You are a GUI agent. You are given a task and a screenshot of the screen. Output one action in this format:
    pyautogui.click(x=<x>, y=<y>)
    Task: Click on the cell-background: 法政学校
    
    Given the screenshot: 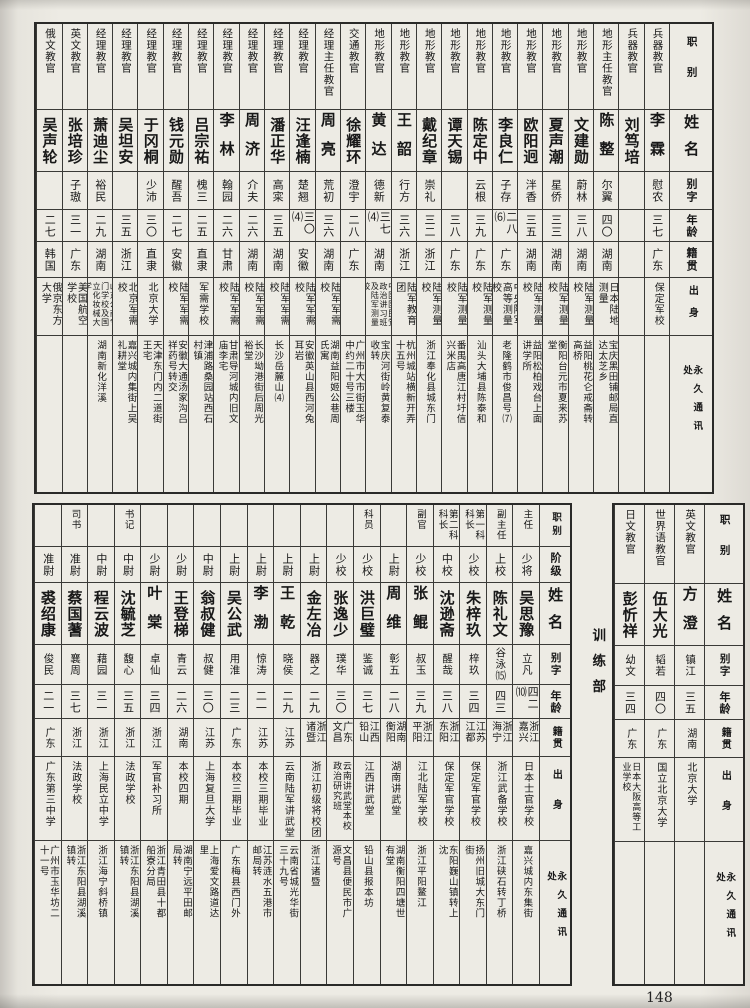 What is the action you would take?
    pyautogui.click(x=127, y=799)
    